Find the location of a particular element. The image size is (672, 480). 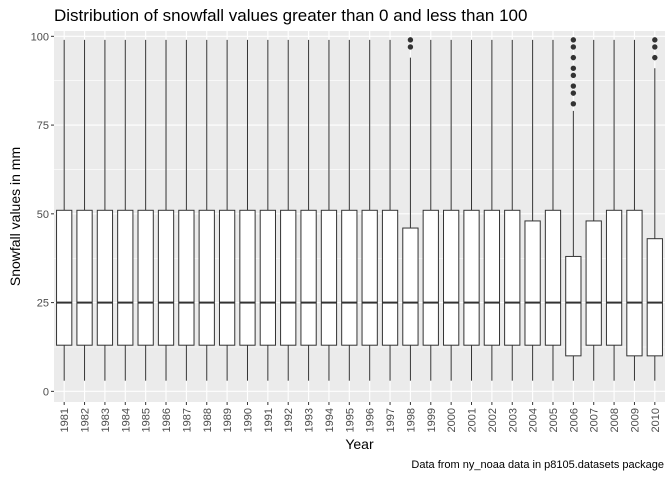

box-2000 is located at coordinates (451, 210).